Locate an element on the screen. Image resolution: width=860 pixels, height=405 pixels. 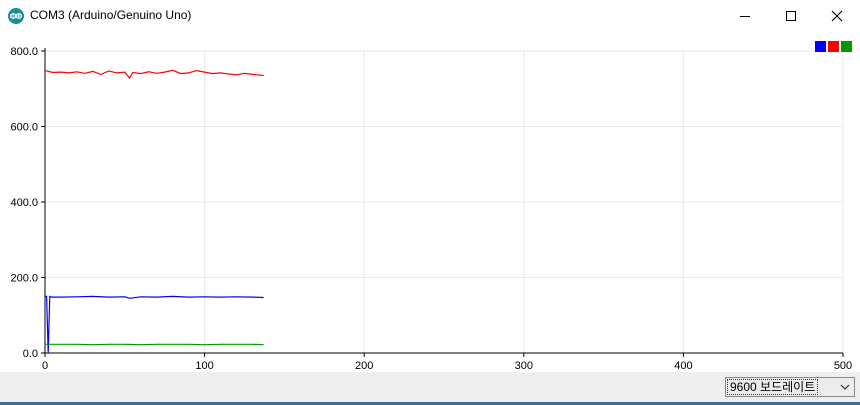
window-title: COM3 (Arduino/Genuino Uno) is located at coordinates (111, 15).